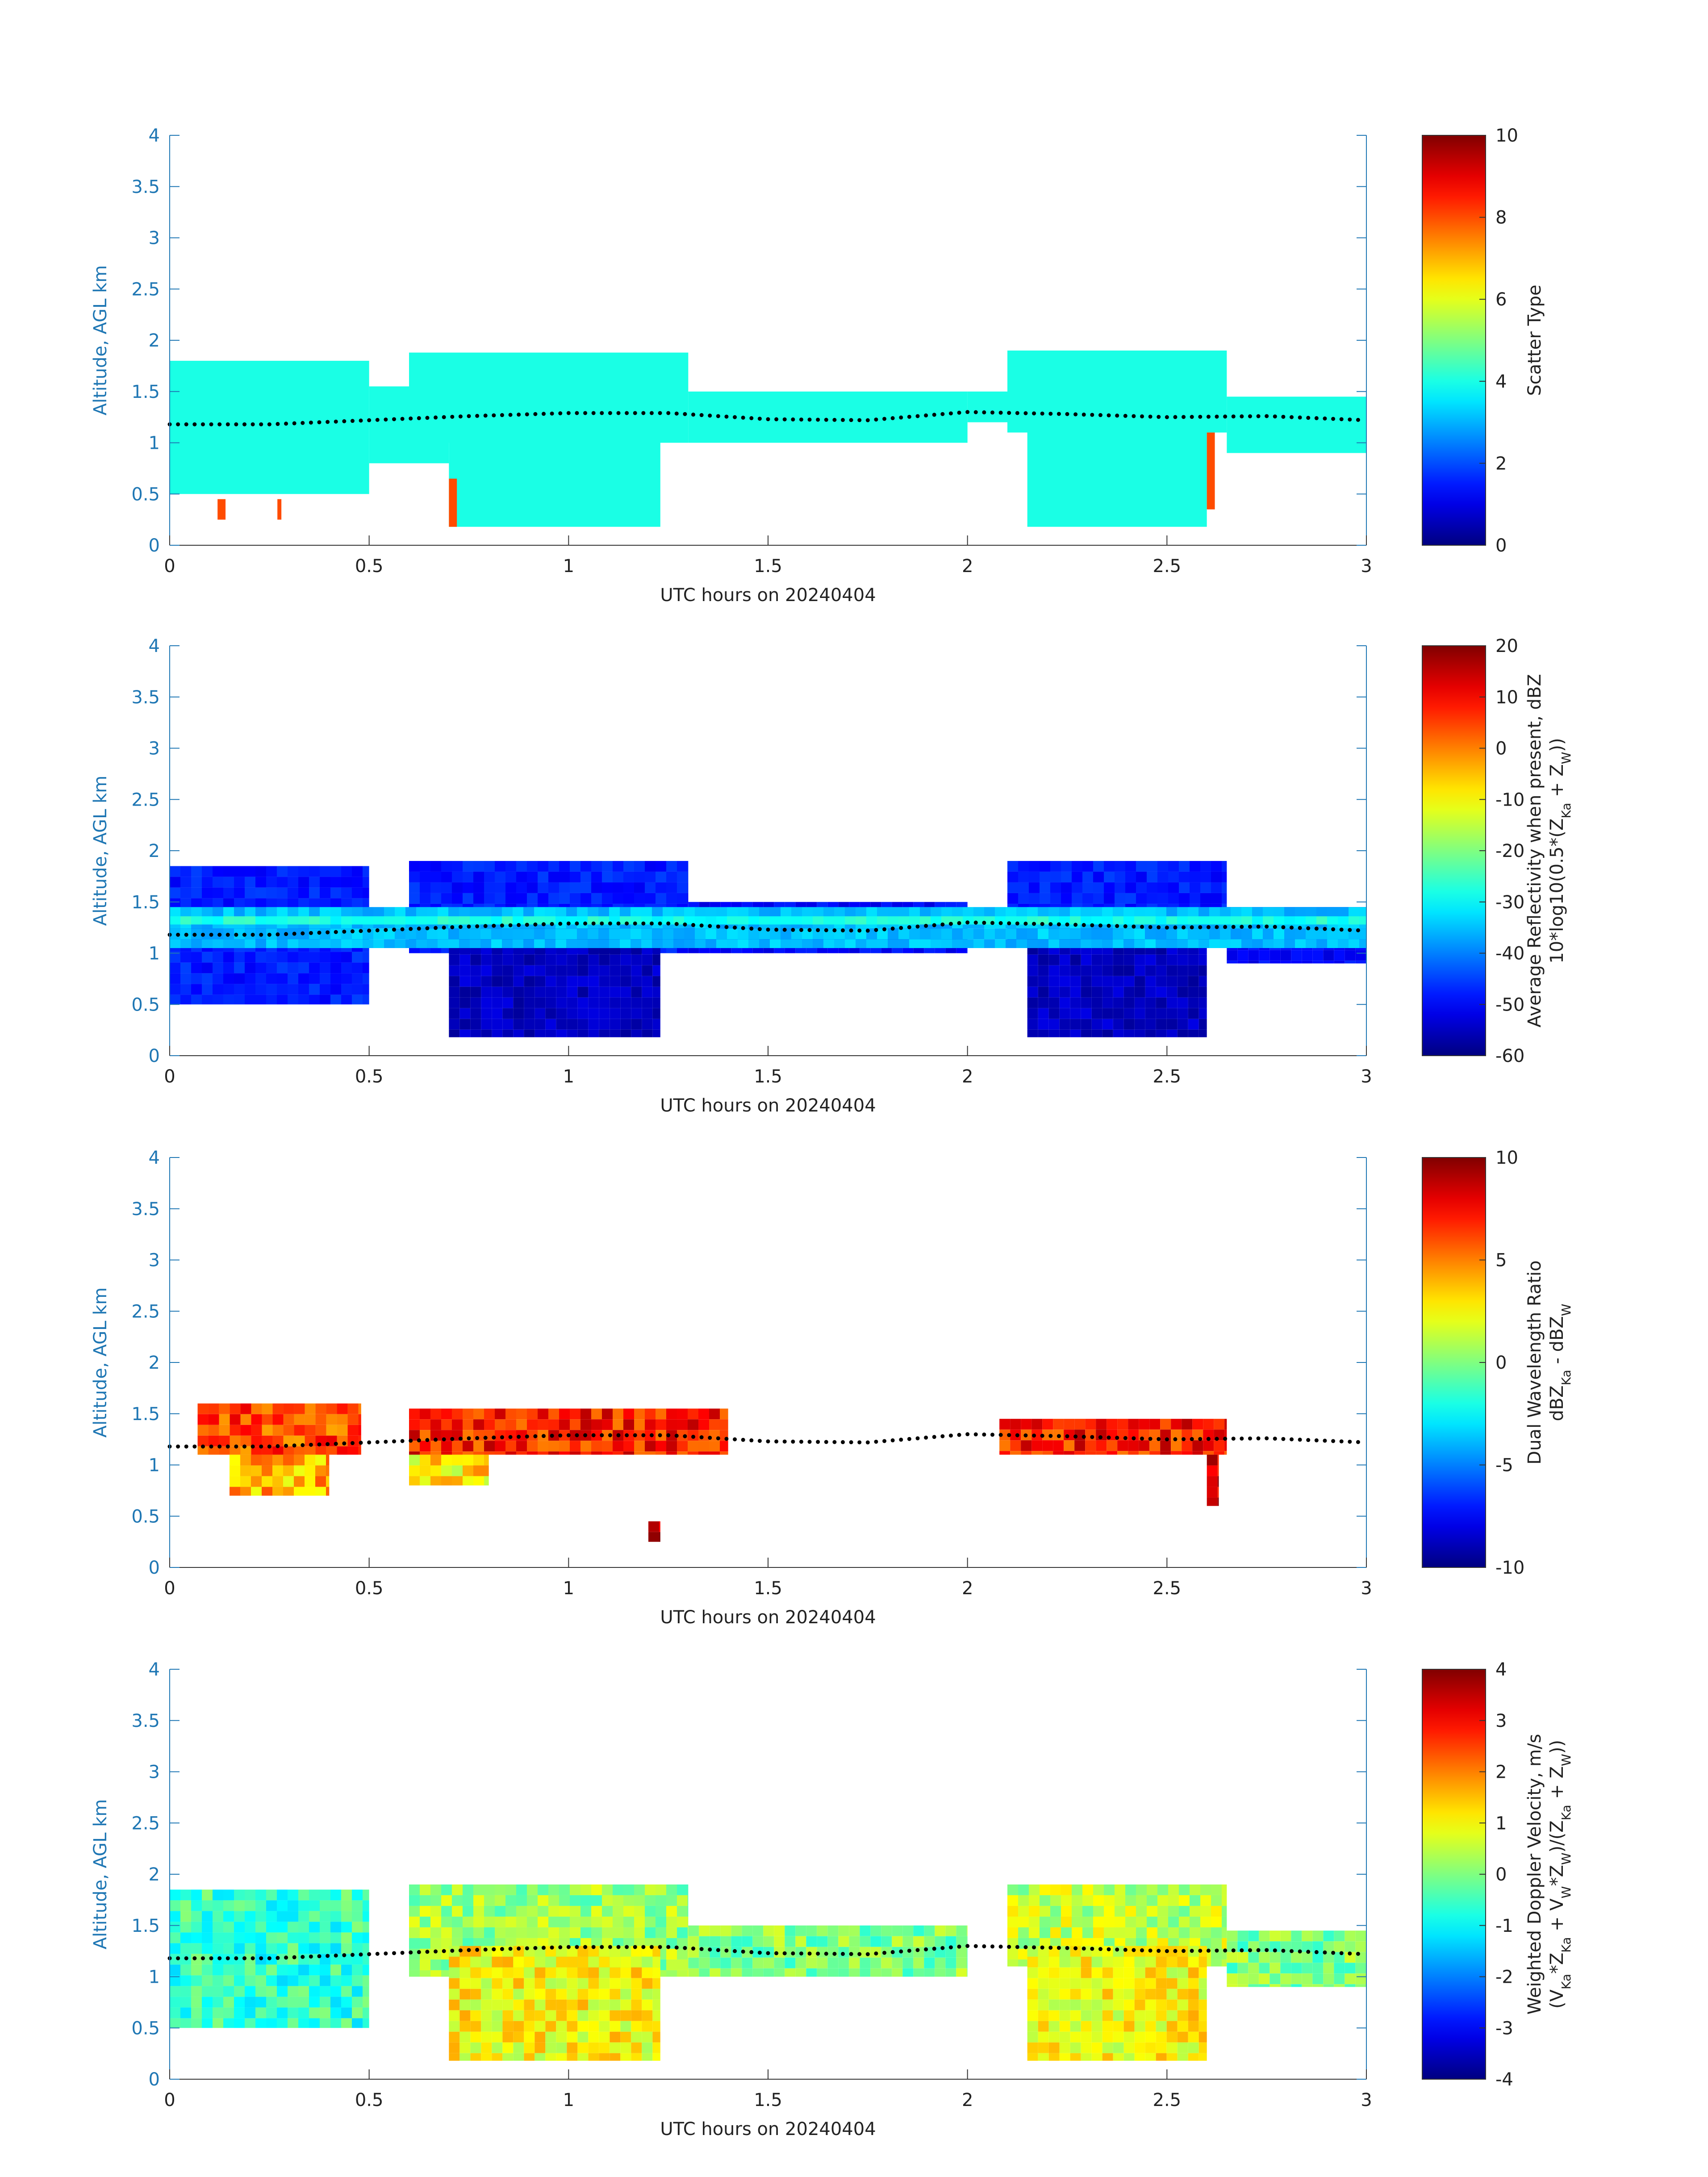  What do you see at coordinates (453, 502) in the screenshot?
I see `heatmap-region` at bounding box center [453, 502].